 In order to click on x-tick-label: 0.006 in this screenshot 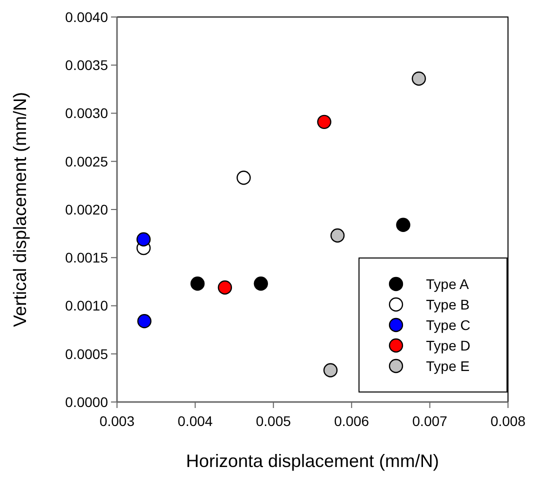, I will do `click(352, 421)`.